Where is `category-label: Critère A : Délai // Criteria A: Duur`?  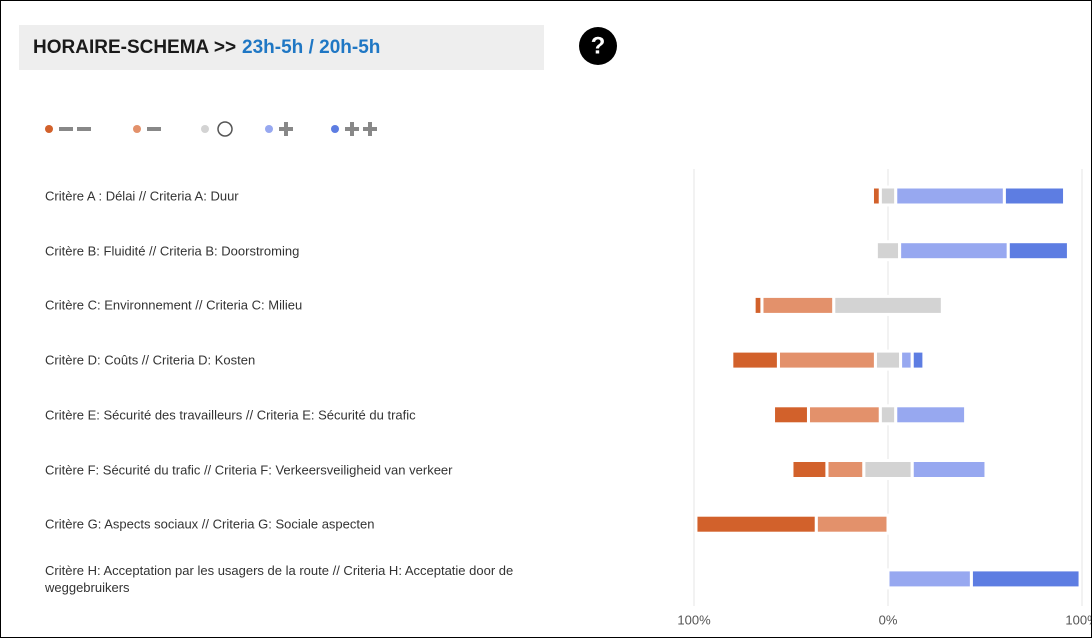
category-label: Critère A : Délai // Criteria A: Duur is located at coordinates (142, 196).